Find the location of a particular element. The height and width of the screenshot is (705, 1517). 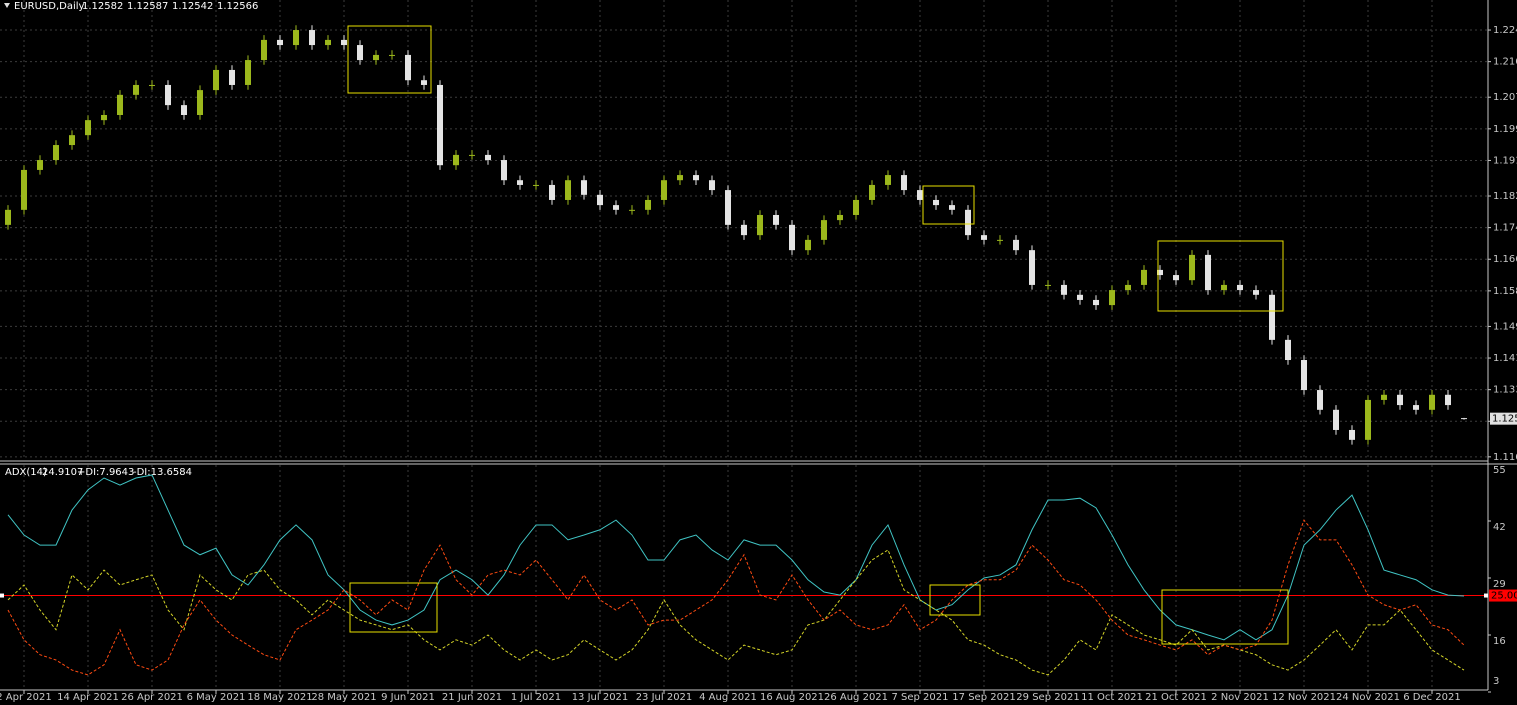

ohlc-header: 1.12582 1.12587 1.12542 1.12566 is located at coordinates (170, 6).